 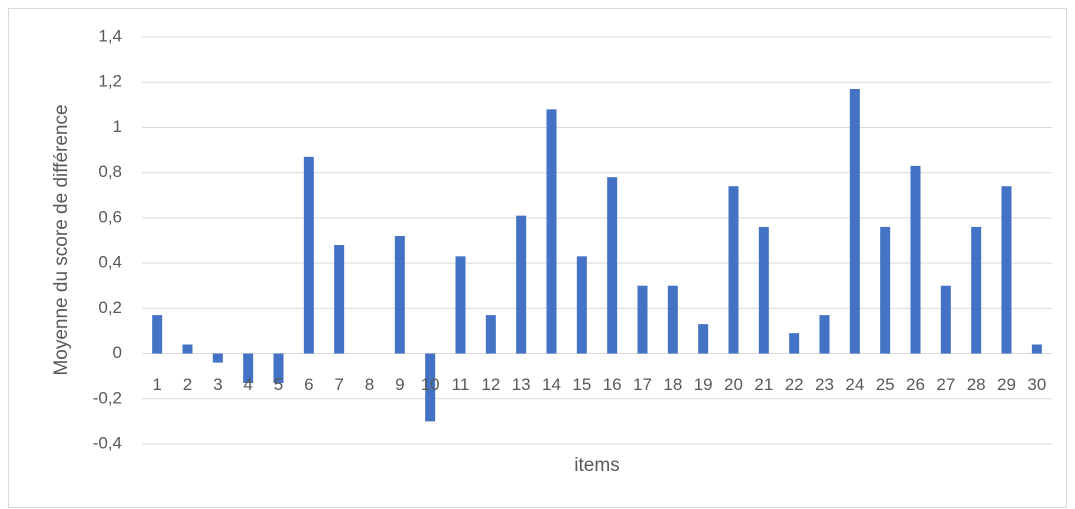 I want to click on x-tick-label: 8, so click(x=369, y=384).